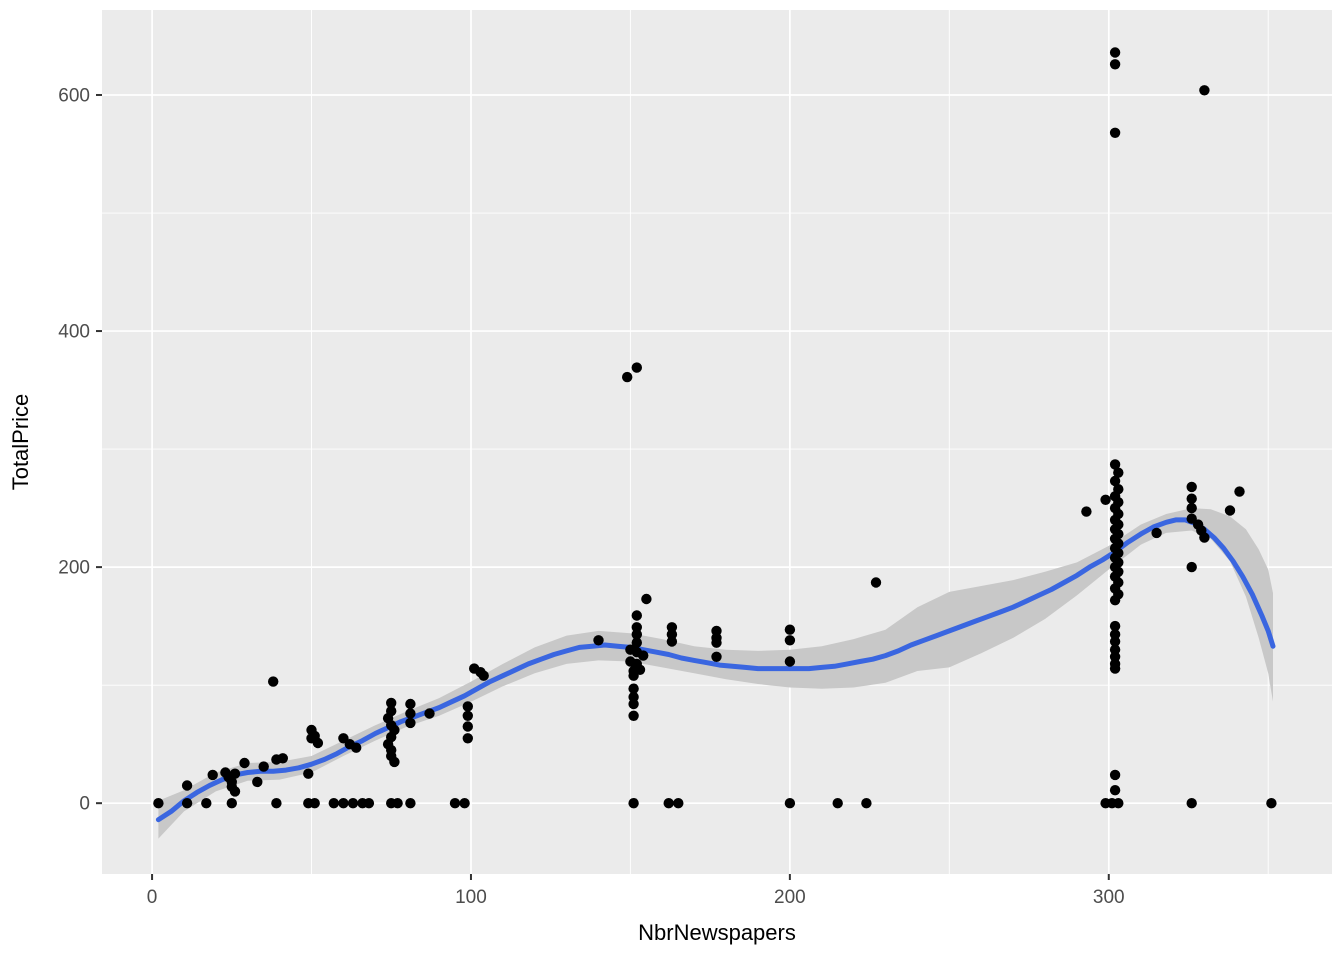 Image resolution: width=1344 pixels, height=960 pixels. Describe the element at coordinates (74, 95) in the screenshot. I see `y-tick-label: 600` at that location.